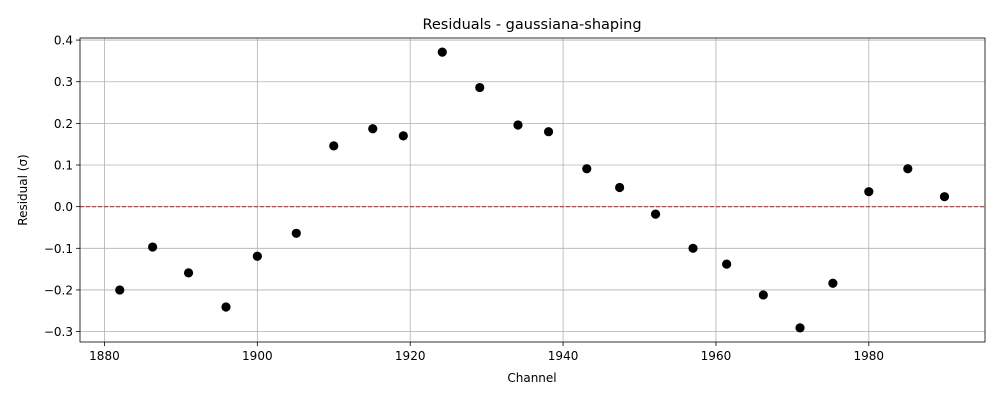  What do you see at coordinates (531, 25) in the screenshot?
I see `chart-title: Residuals - gaussiana-shaping` at bounding box center [531, 25].